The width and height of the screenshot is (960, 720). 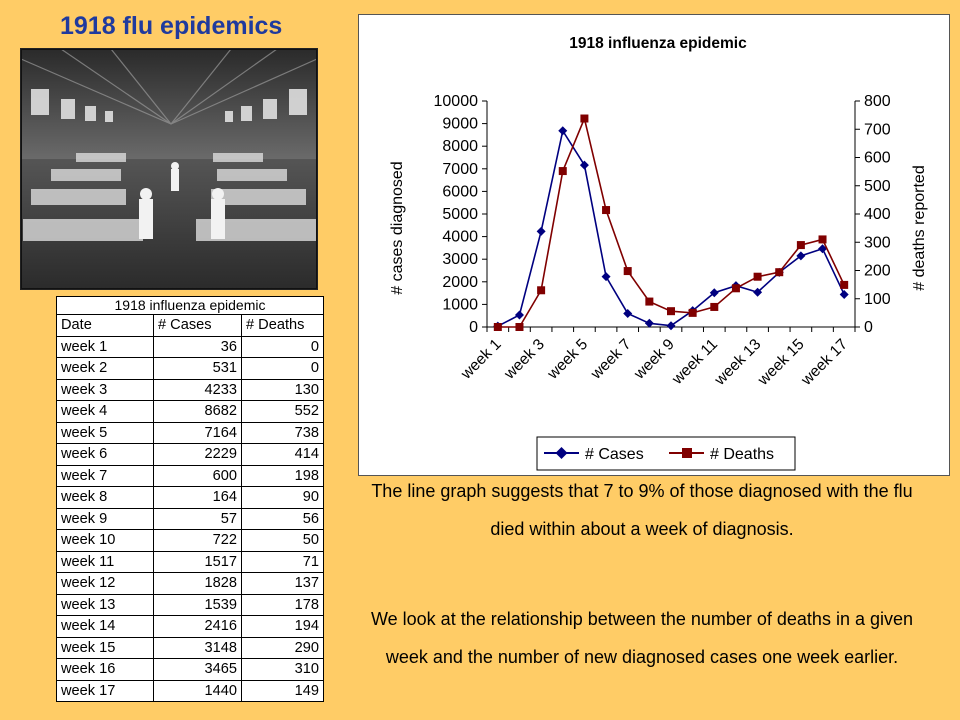 I want to click on cases-cell: 3148, so click(x=197, y=647).